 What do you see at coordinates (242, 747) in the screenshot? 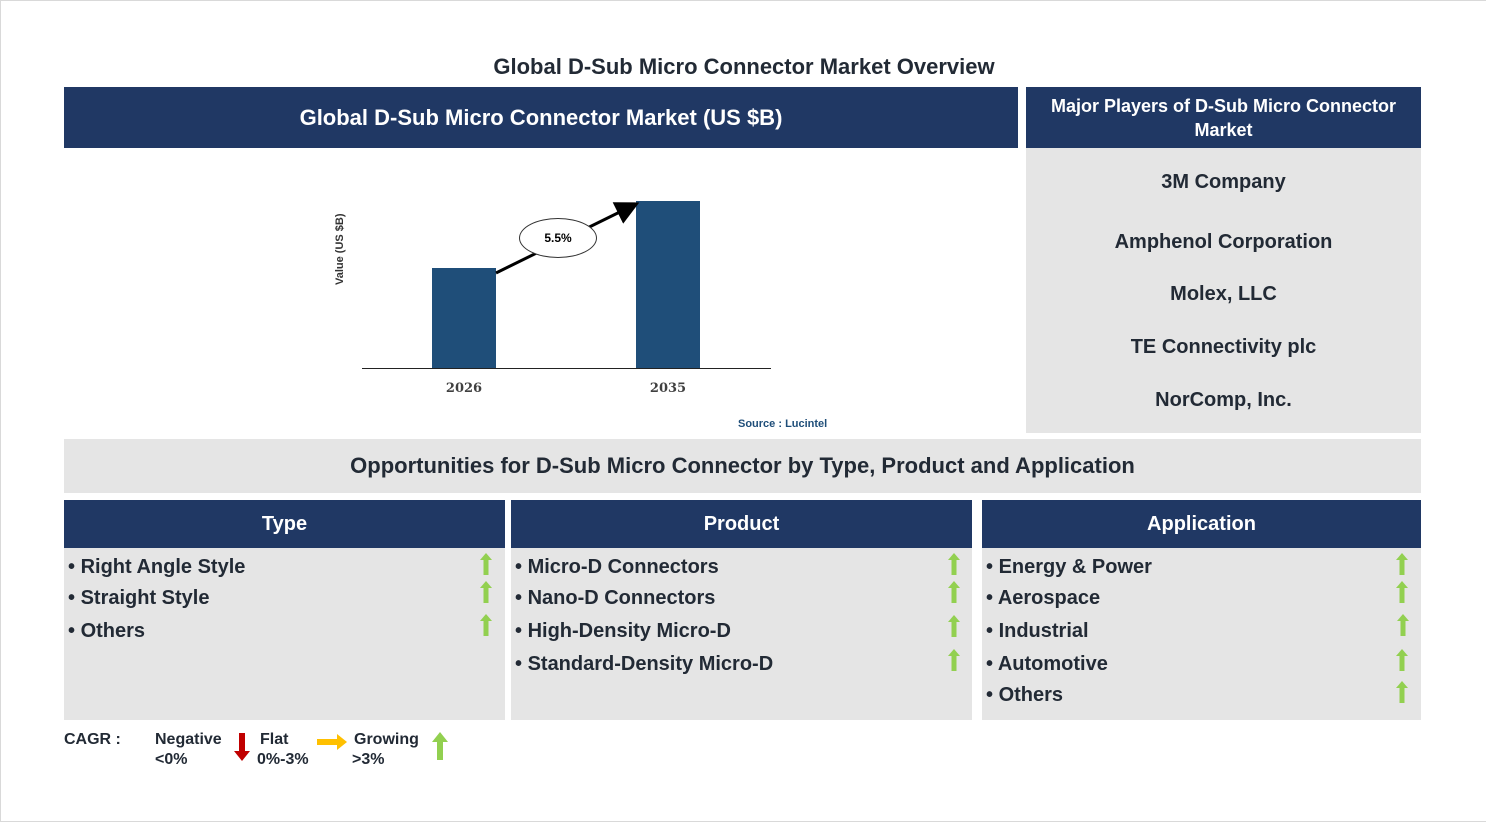
I see `down-arrow-icon` at bounding box center [242, 747].